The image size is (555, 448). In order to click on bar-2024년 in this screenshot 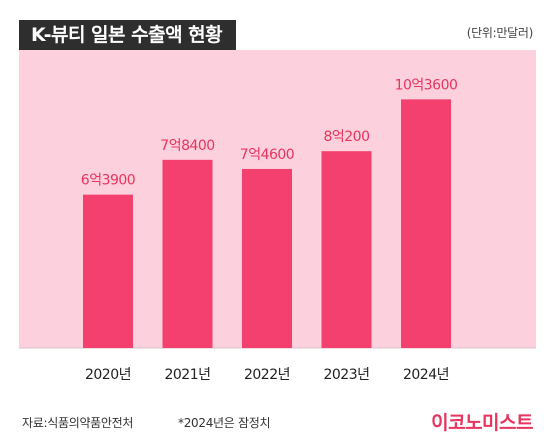, I will do `click(426, 223)`.